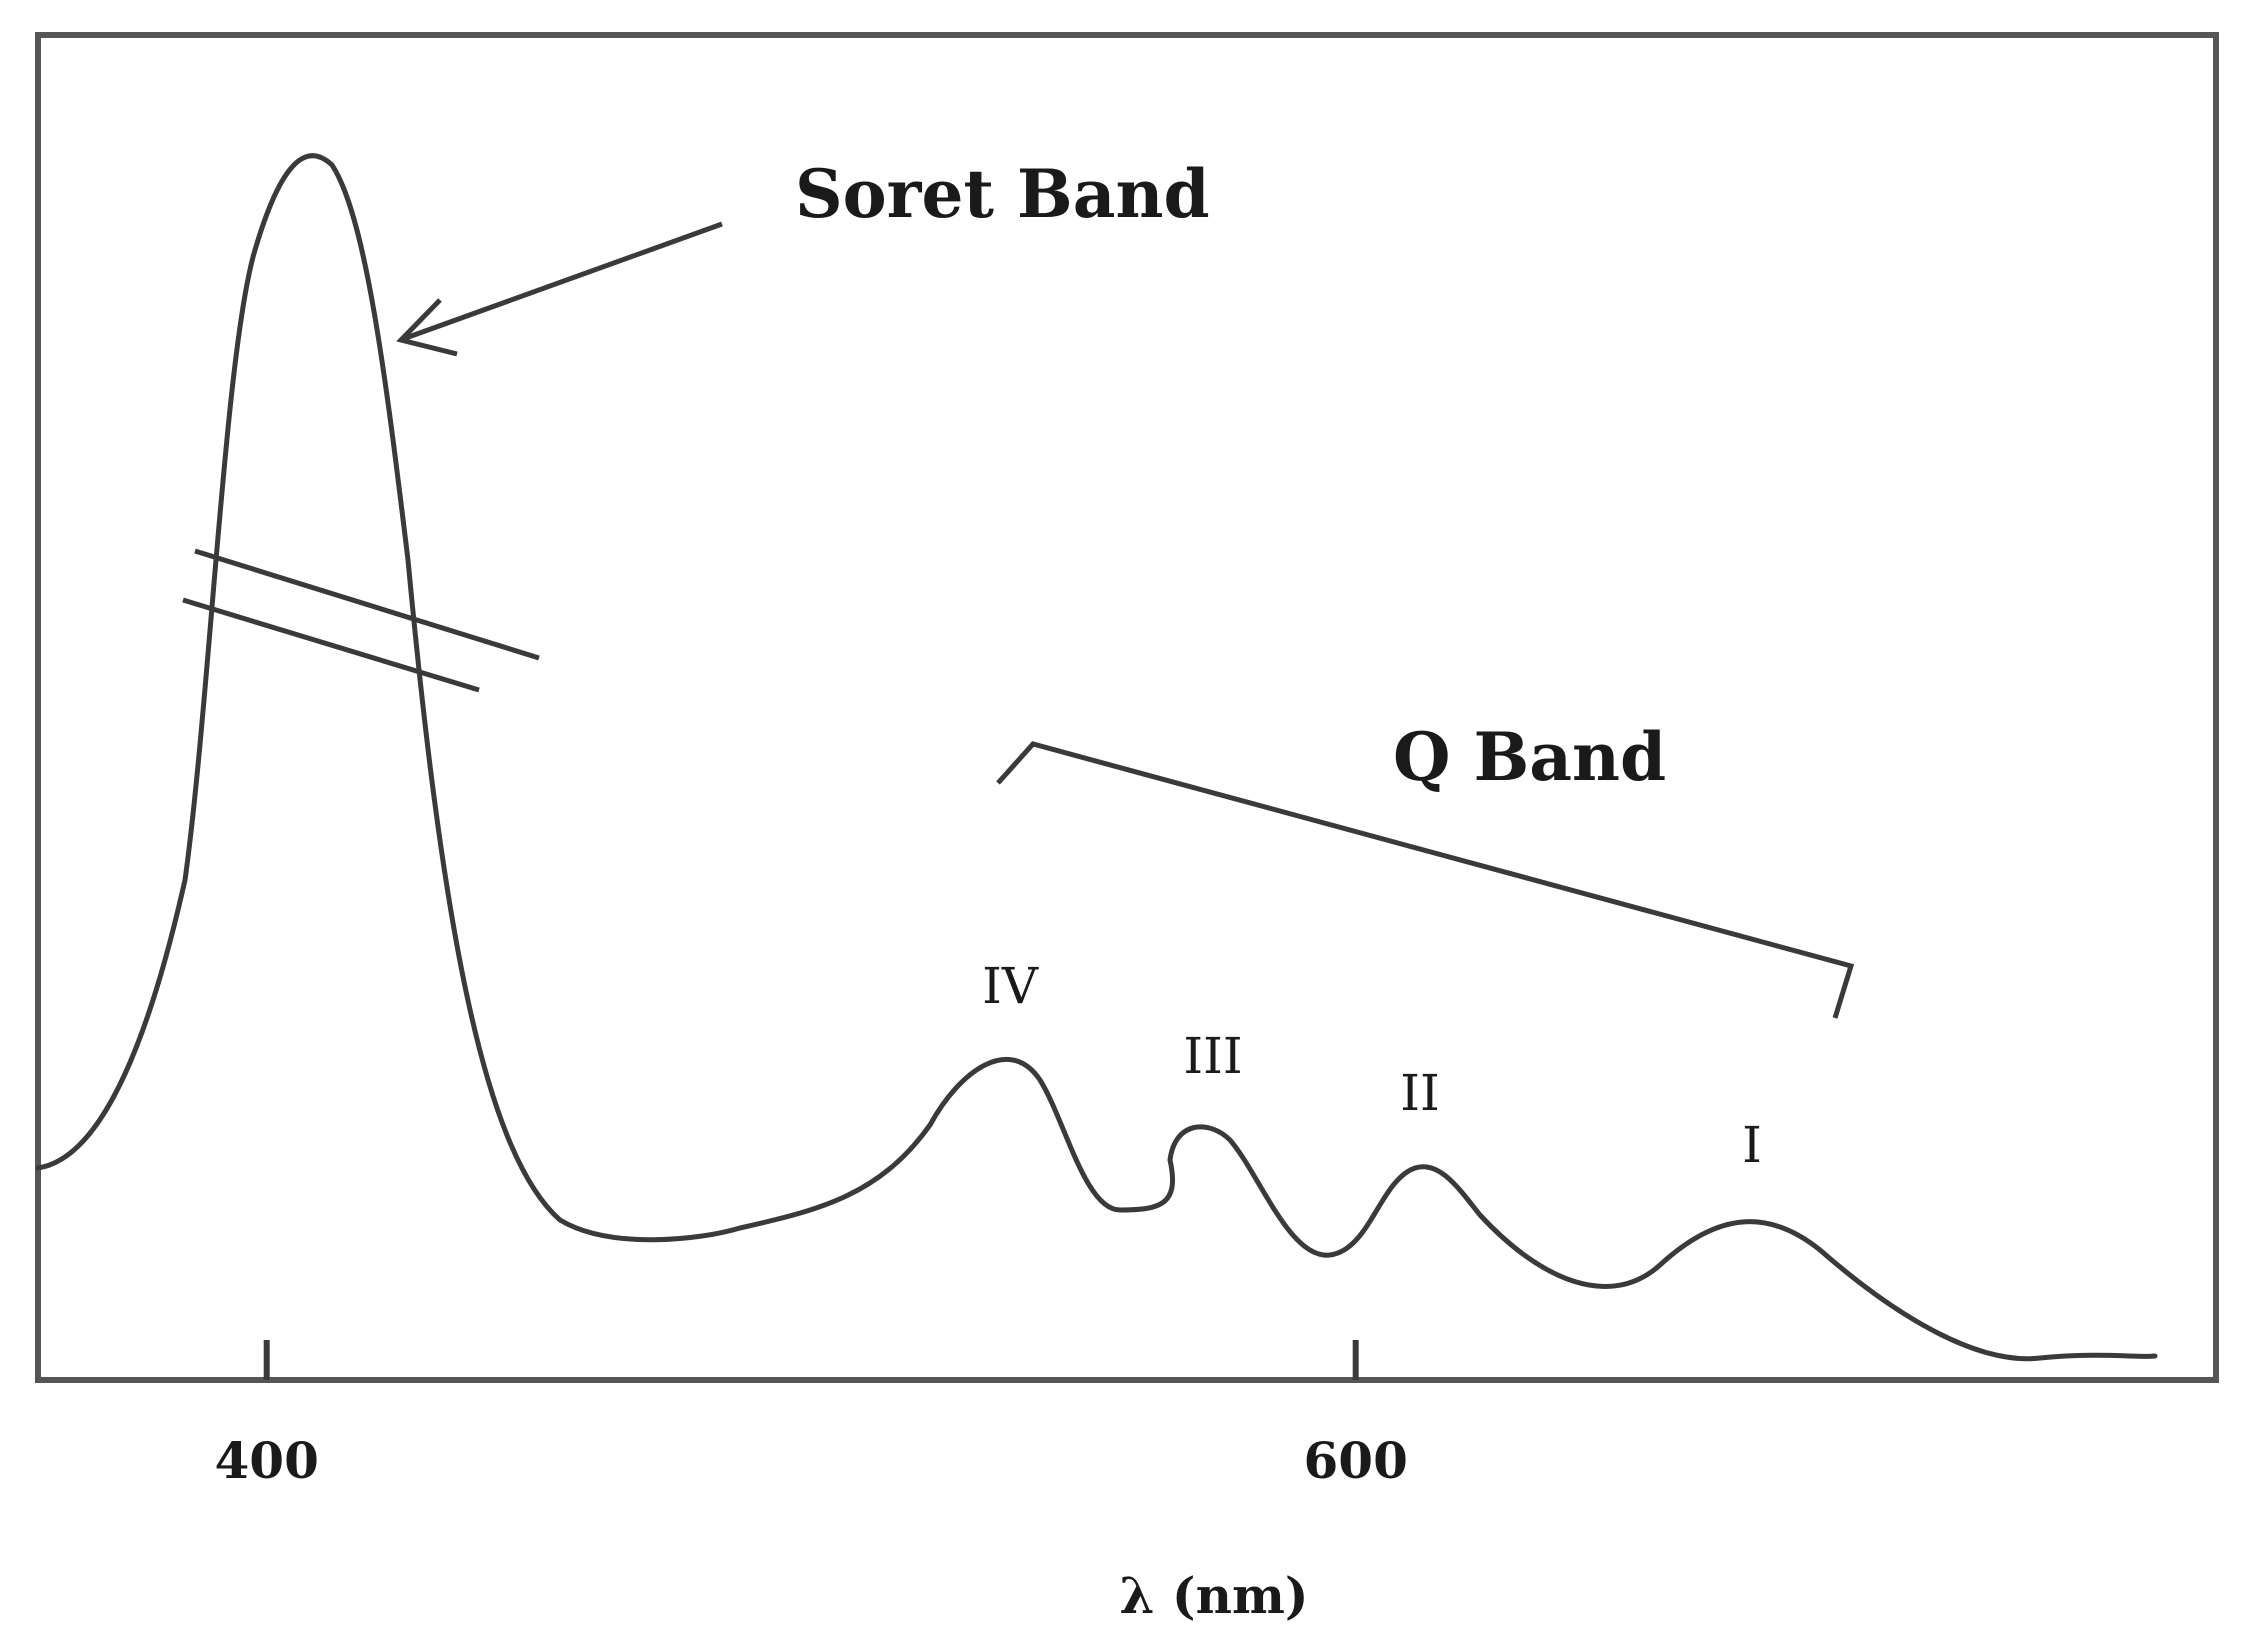 This screenshot has width=2252, height=1633. Describe the element at coordinates (331, 645) in the screenshot. I see `axis-break-line-lower` at that location.